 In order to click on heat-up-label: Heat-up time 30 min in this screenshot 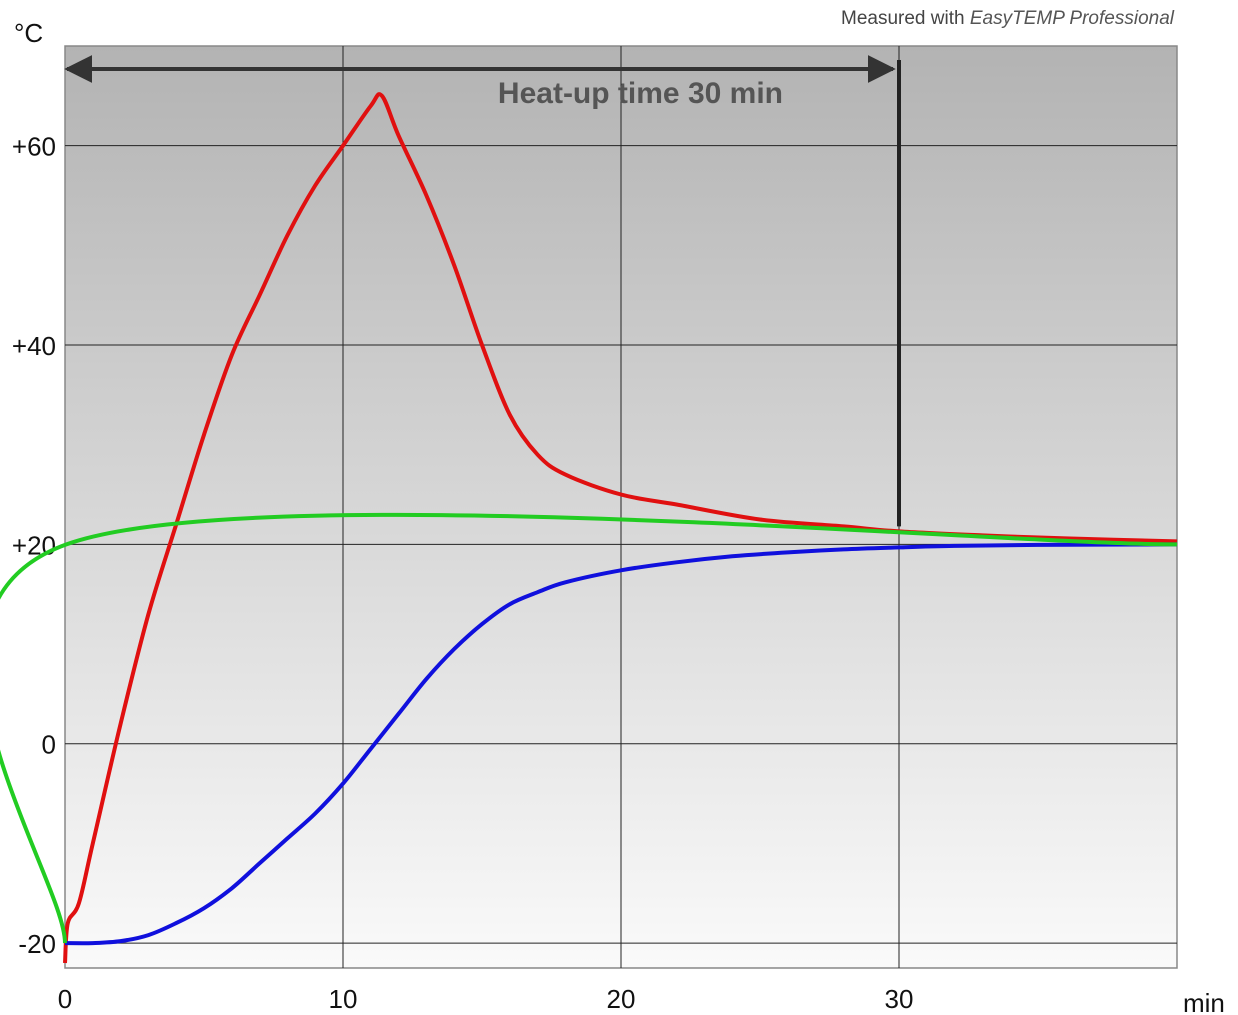, I will do `click(640, 93)`.